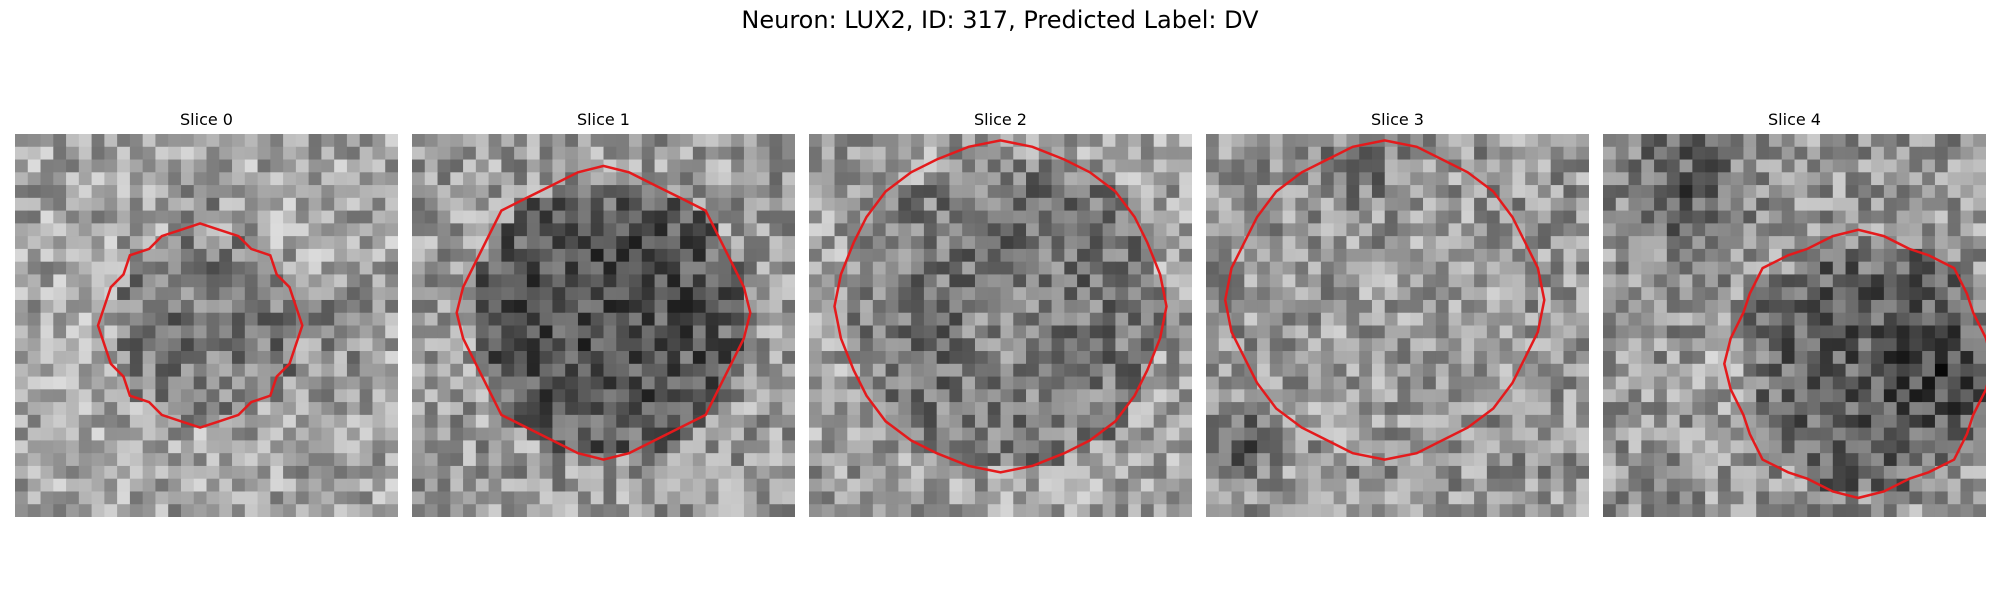 The width and height of the screenshot is (2000, 600). Describe the element at coordinates (1794, 119) in the screenshot. I see `slice-title-4: Slice 4` at that location.